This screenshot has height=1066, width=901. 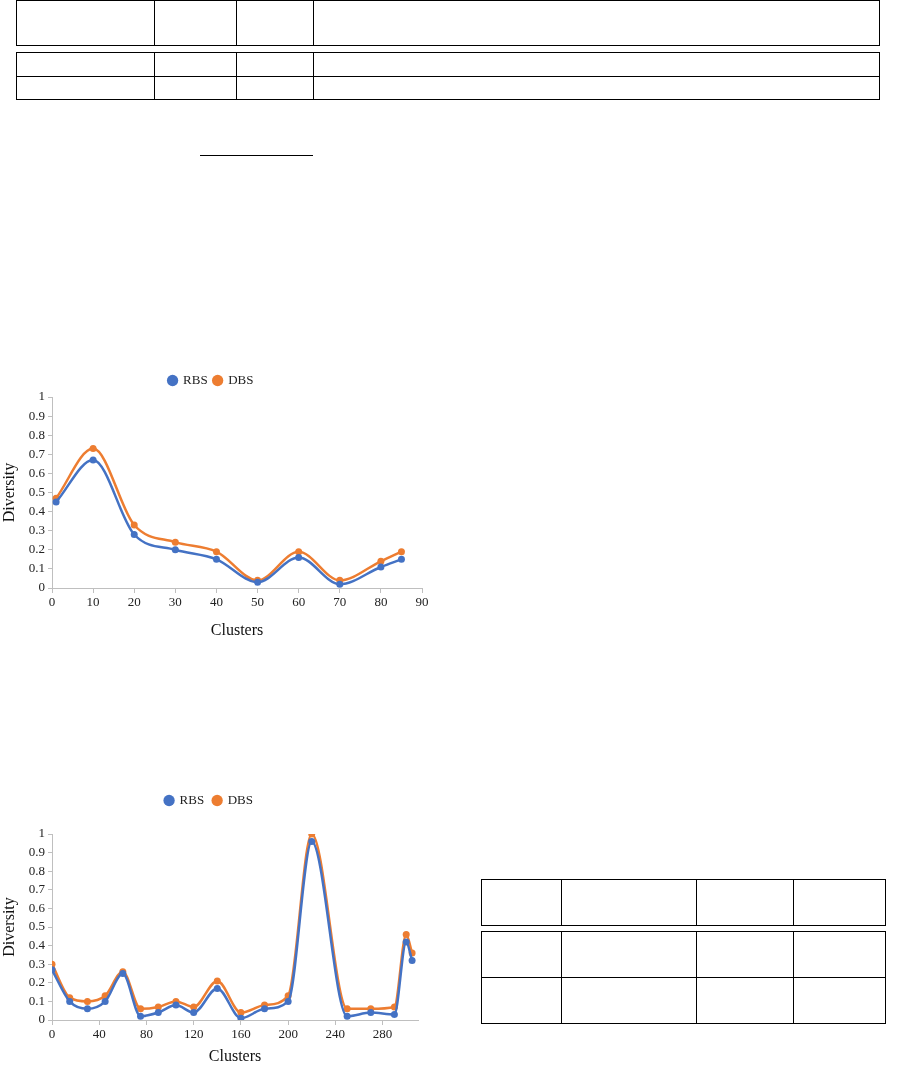 What do you see at coordinates (93, 602) in the screenshot?
I see `x-tick-label: 10` at bounding box center [93, 602].